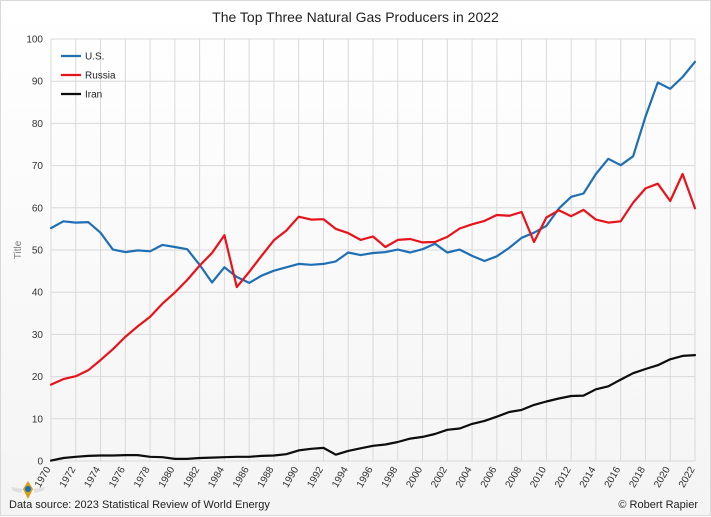  Describe the element at coordinates (34, 40) in the screenshot. I see `y-tick-label: 100` at that location.